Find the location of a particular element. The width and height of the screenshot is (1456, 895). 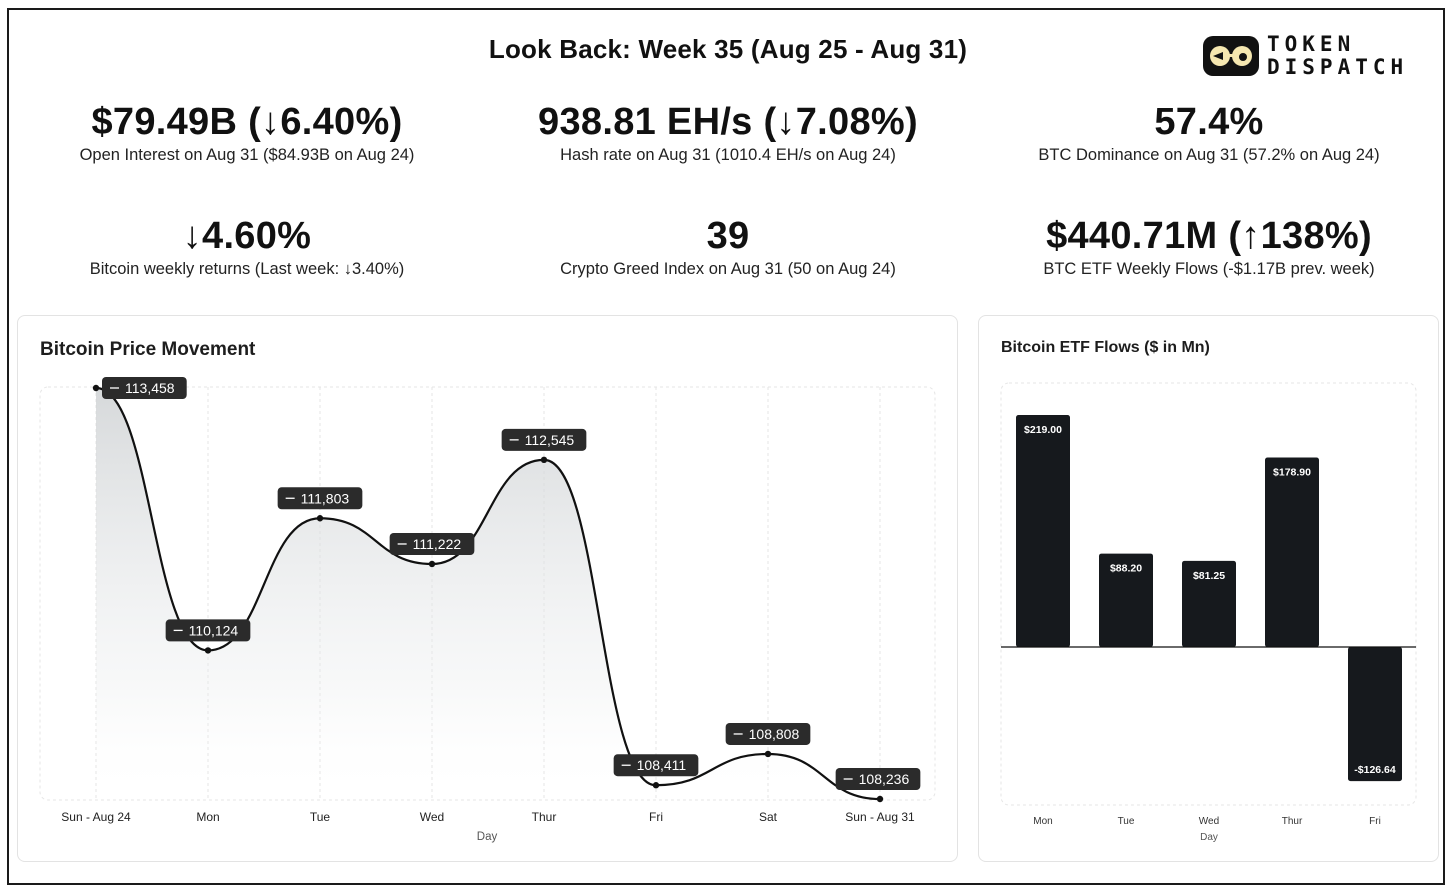

logo-text: TOKEN DISPATCH is located at coordinates (1337, 56).